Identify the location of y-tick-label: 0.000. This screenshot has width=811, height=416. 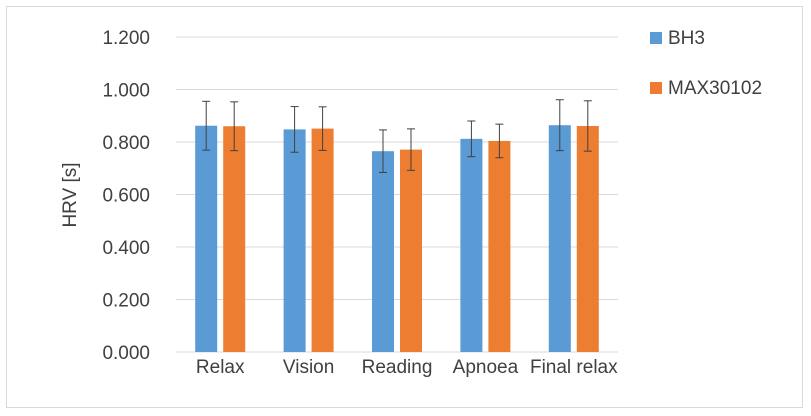
(126, 353).